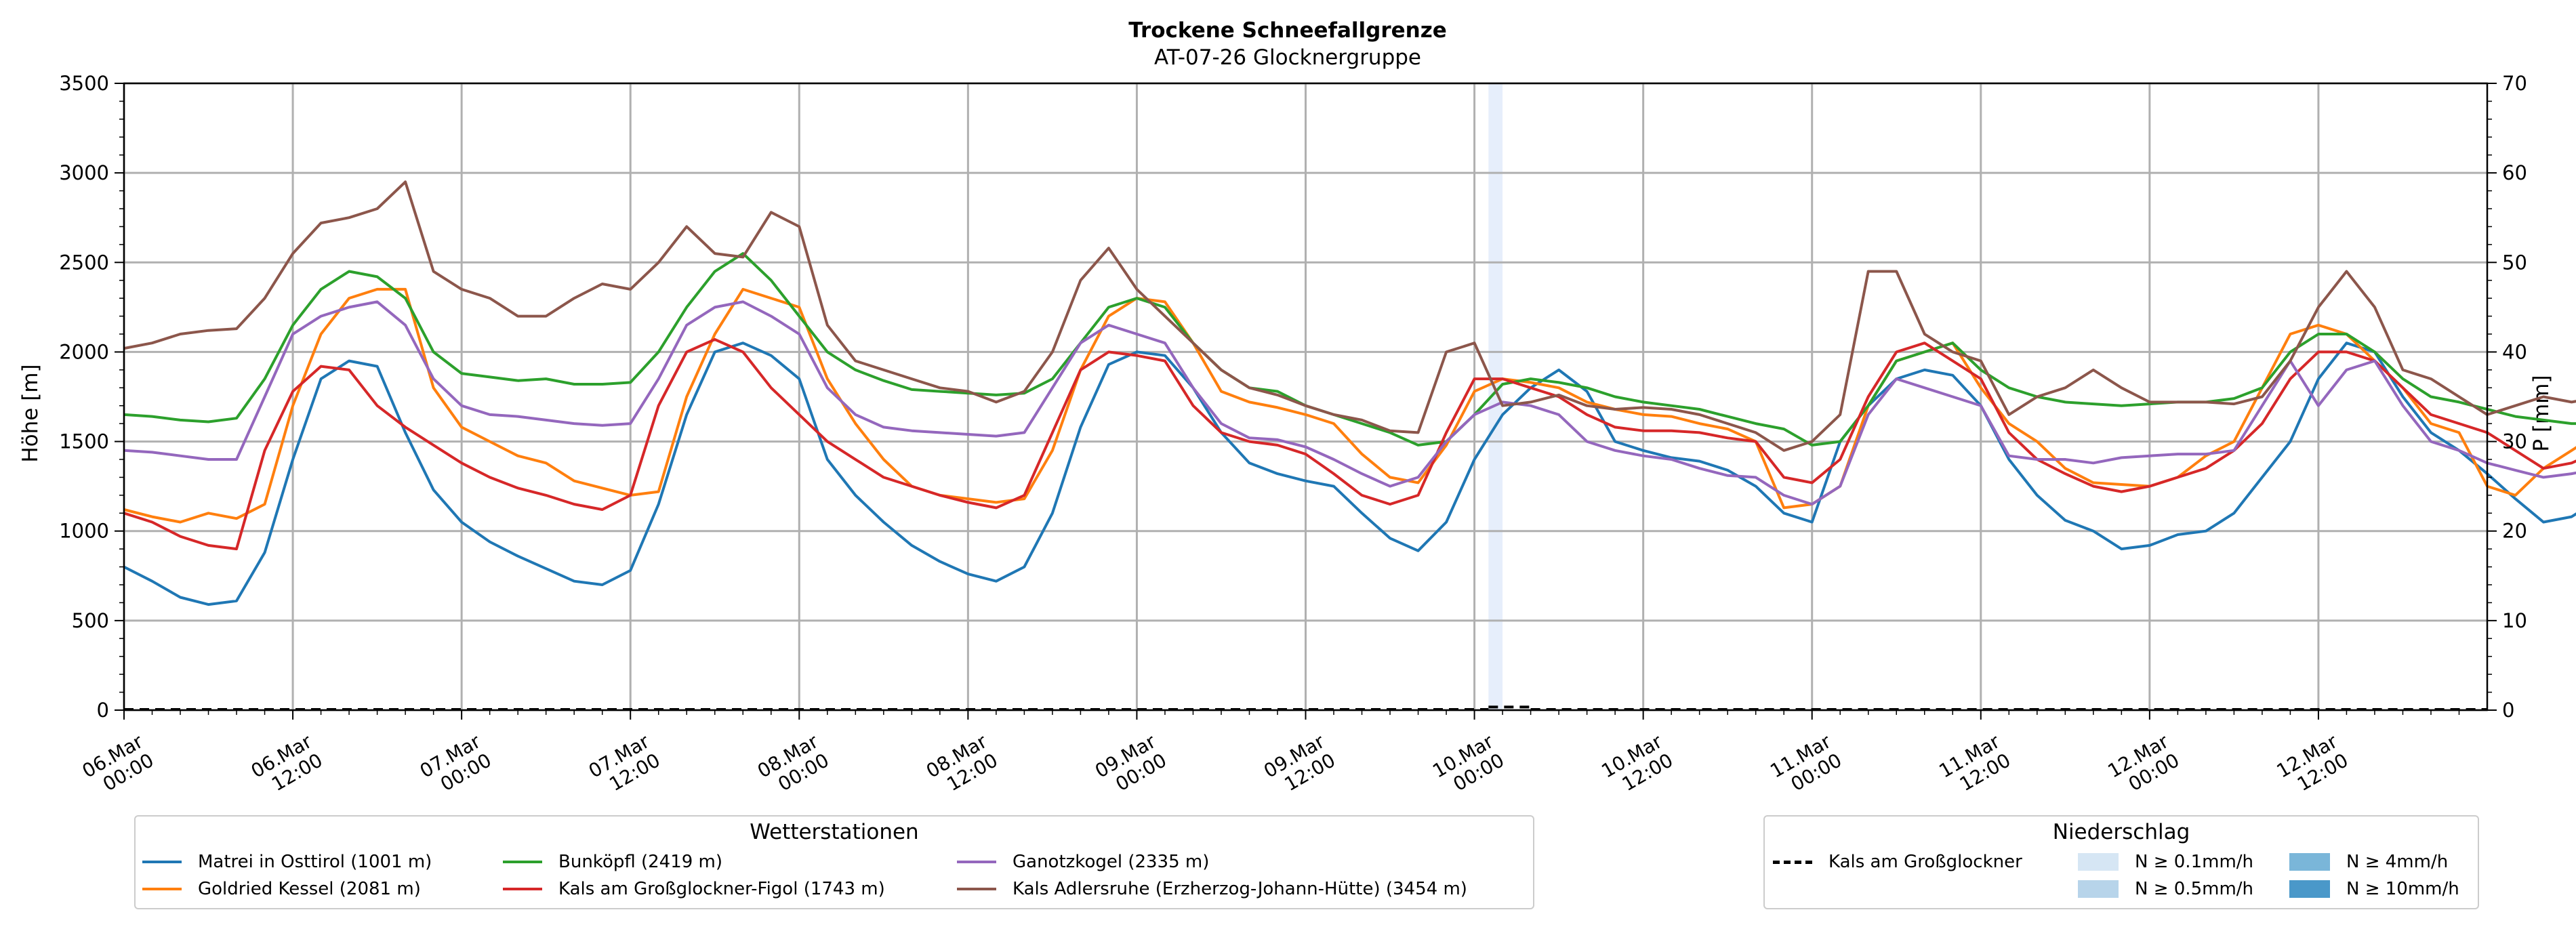 The image size is (2576, 929). Describe the element at coordinates (90, 620) in the screenshot. I see `y-tick-label: 500` at that location.